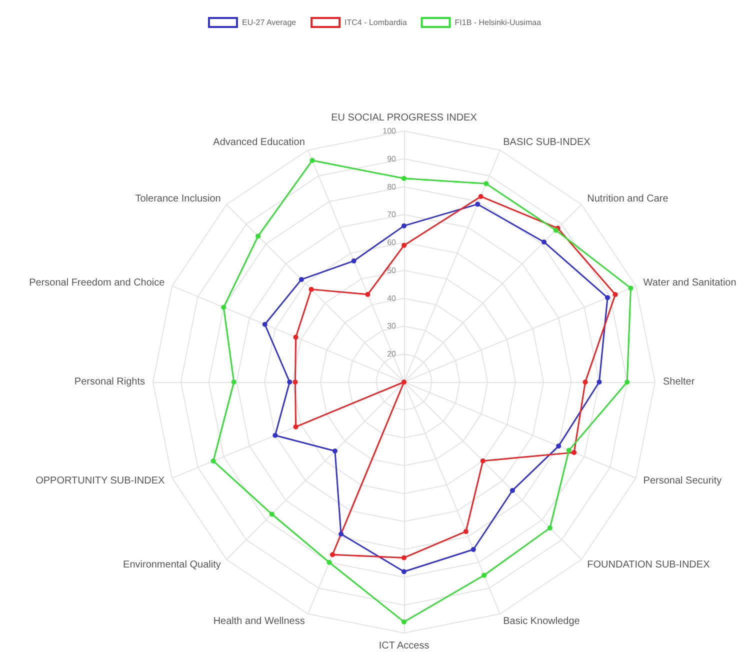 The height and width of the screenshot is (652, 741). Describe the element at coordinates (648, 565) in the screenshot. I see `spoke-label: FOUNDATION SUB-INDEX` at that location.